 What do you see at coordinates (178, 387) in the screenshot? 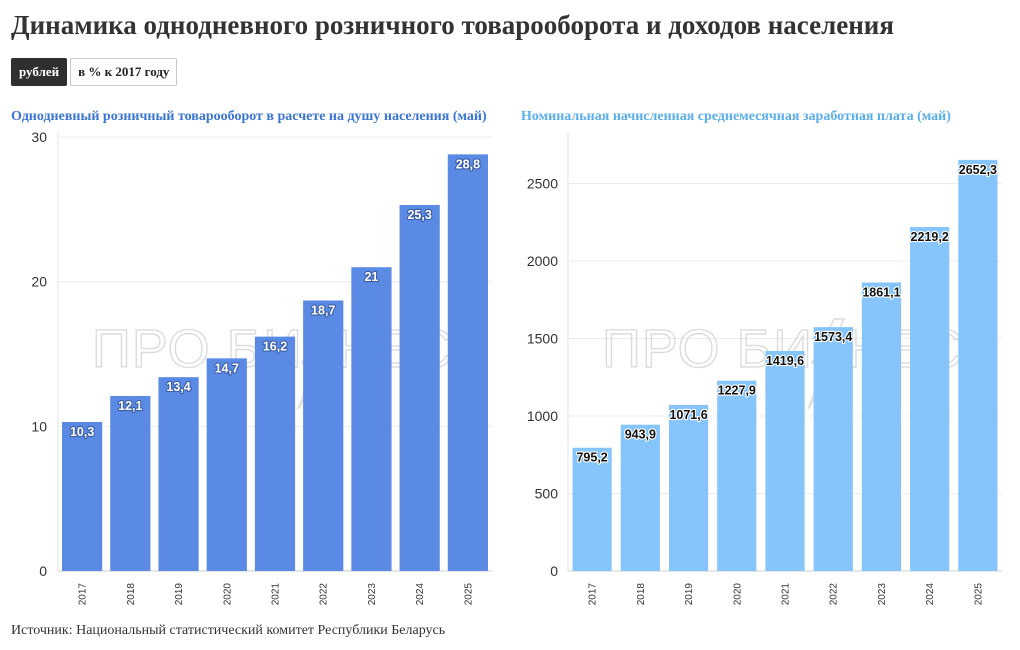
I see `data-label: 13,4` at bounding box center [178, 387].